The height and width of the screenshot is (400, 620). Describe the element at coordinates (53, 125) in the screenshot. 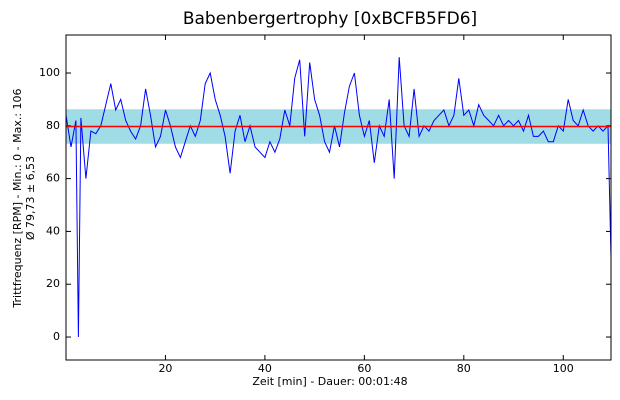

I see `y-tick-label: 80` at that location.